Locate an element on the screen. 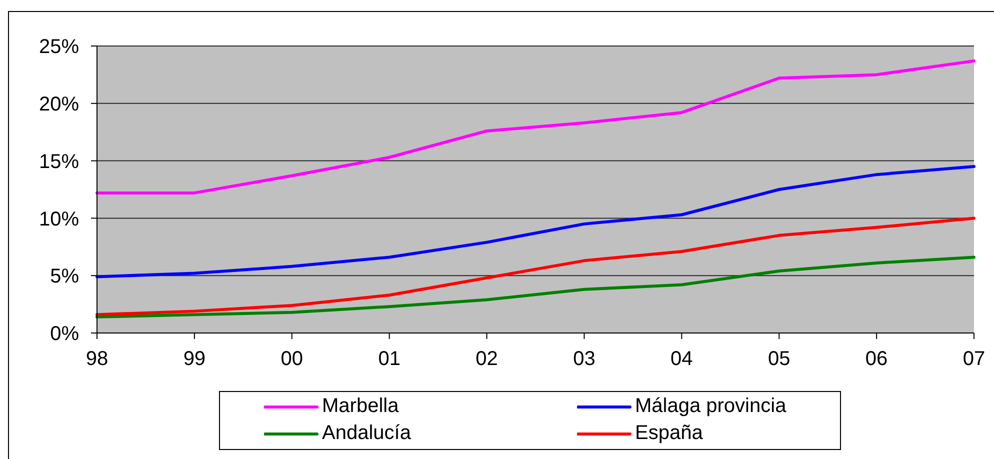 This screenshot has height=459, width=994. x-tick-label: 02 is located at coordinates (487, 359).